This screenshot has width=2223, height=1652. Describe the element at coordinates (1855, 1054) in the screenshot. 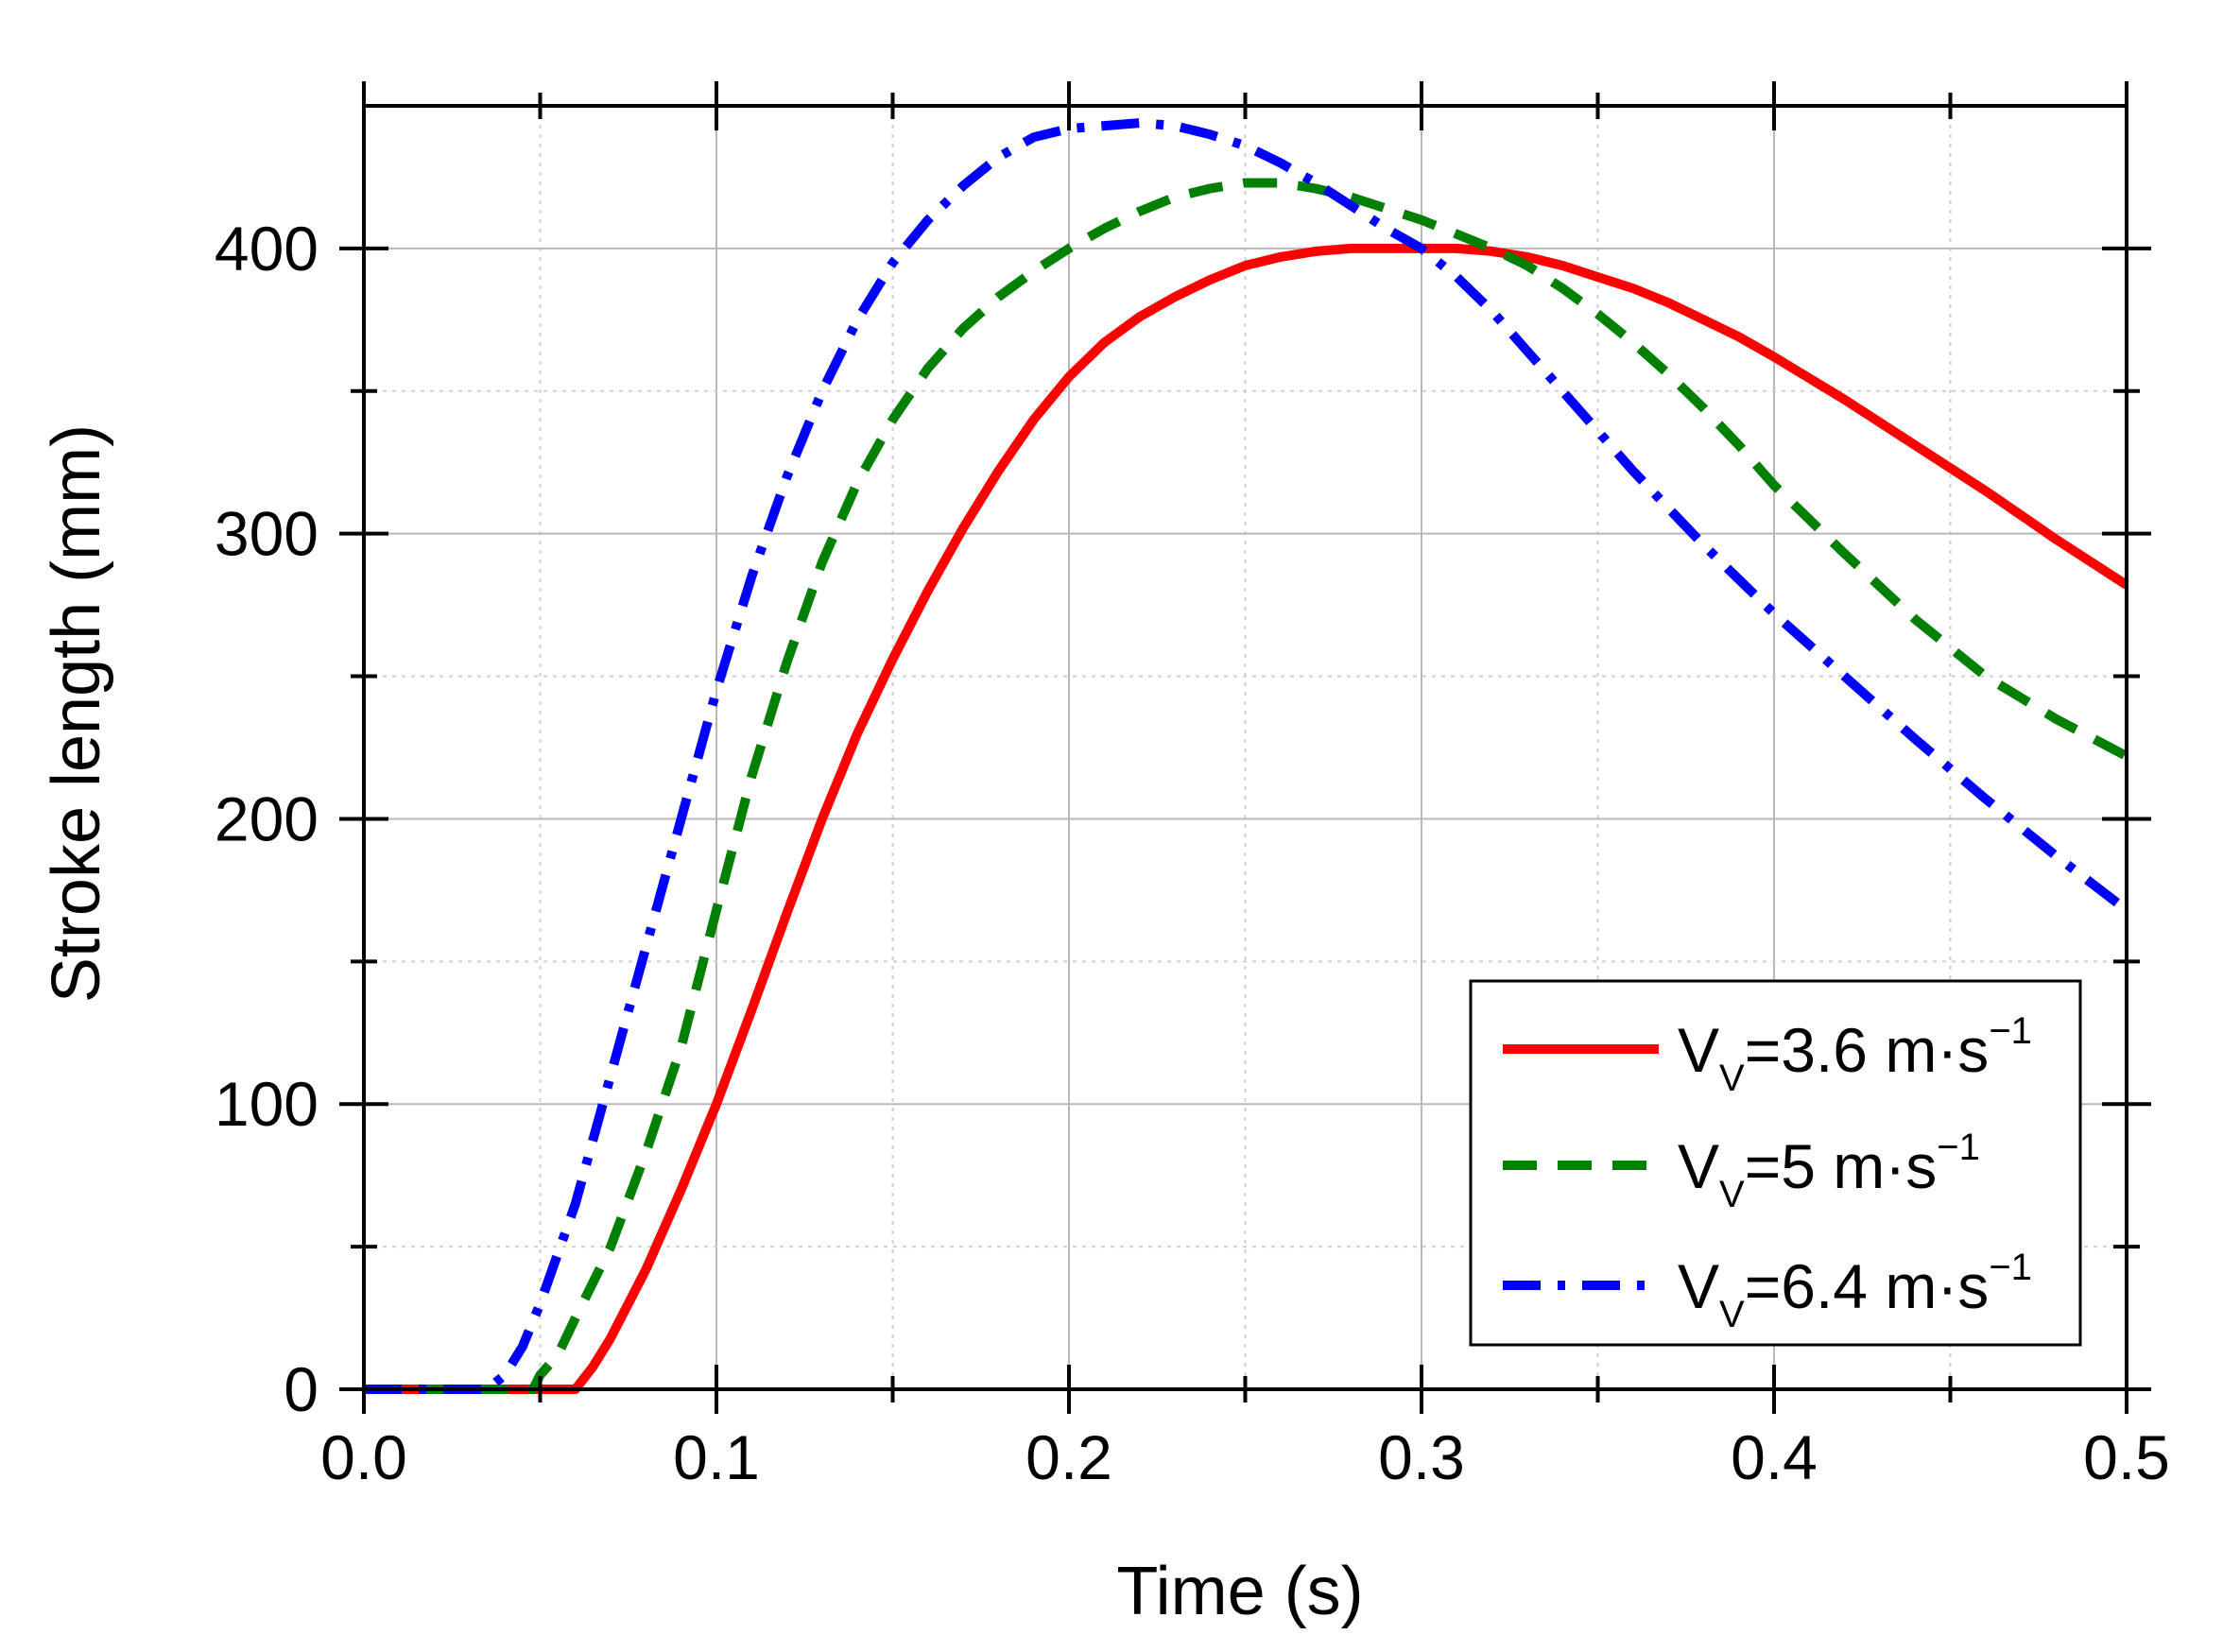

I see `legend-label: VV=3.6 m·s−1` at that location.